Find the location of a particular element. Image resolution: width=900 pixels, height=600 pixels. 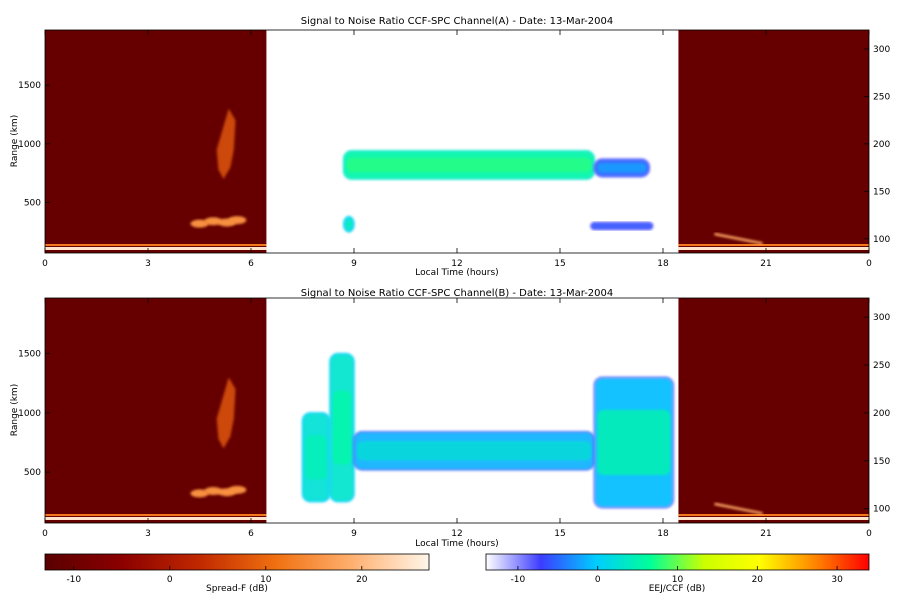

panel-b-y-ticks-right: 100 150 200 250 300 is located at coordinates (877, 414).